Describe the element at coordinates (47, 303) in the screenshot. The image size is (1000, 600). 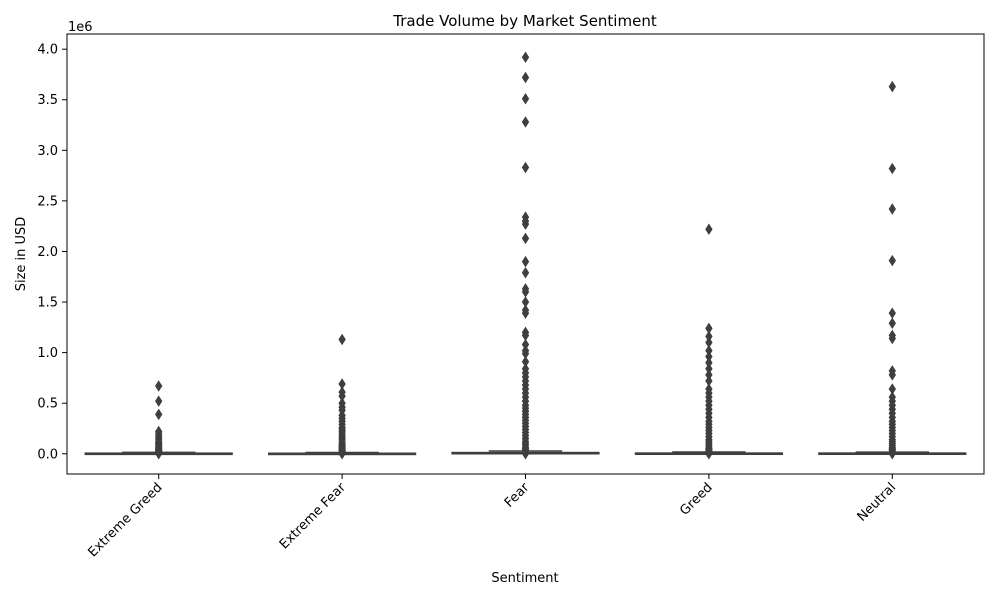
I see `y-tick-label: 1.5` at that location.